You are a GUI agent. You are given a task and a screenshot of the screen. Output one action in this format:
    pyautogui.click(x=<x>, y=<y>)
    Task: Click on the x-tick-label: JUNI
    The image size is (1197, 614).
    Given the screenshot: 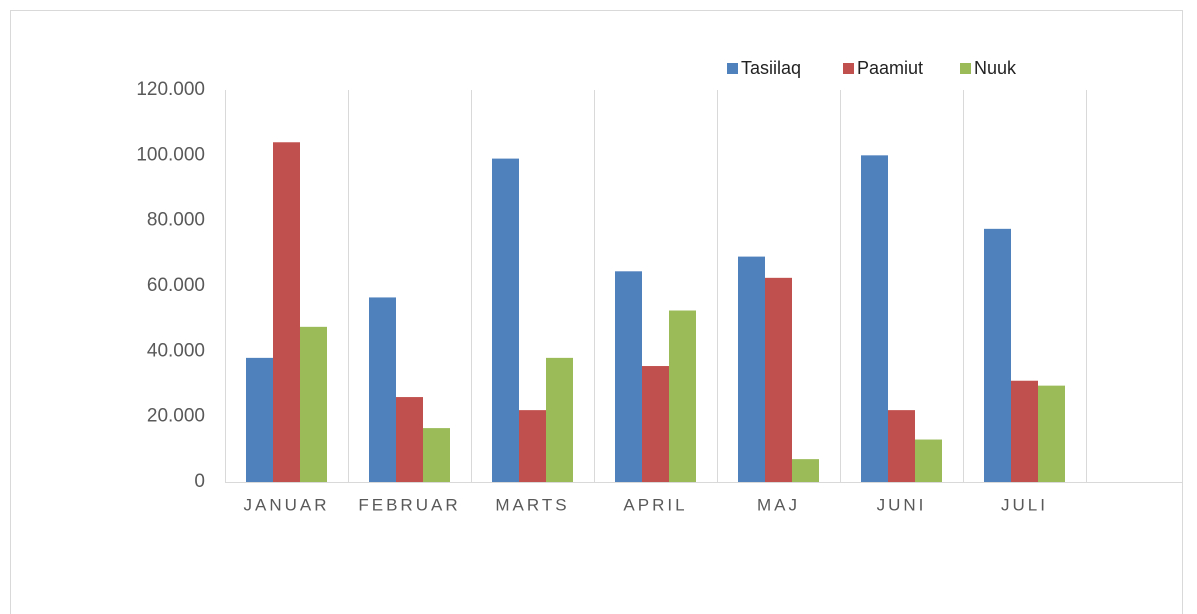 What is the action you would take?
    pyautogui.click(x=902, y=504)
    